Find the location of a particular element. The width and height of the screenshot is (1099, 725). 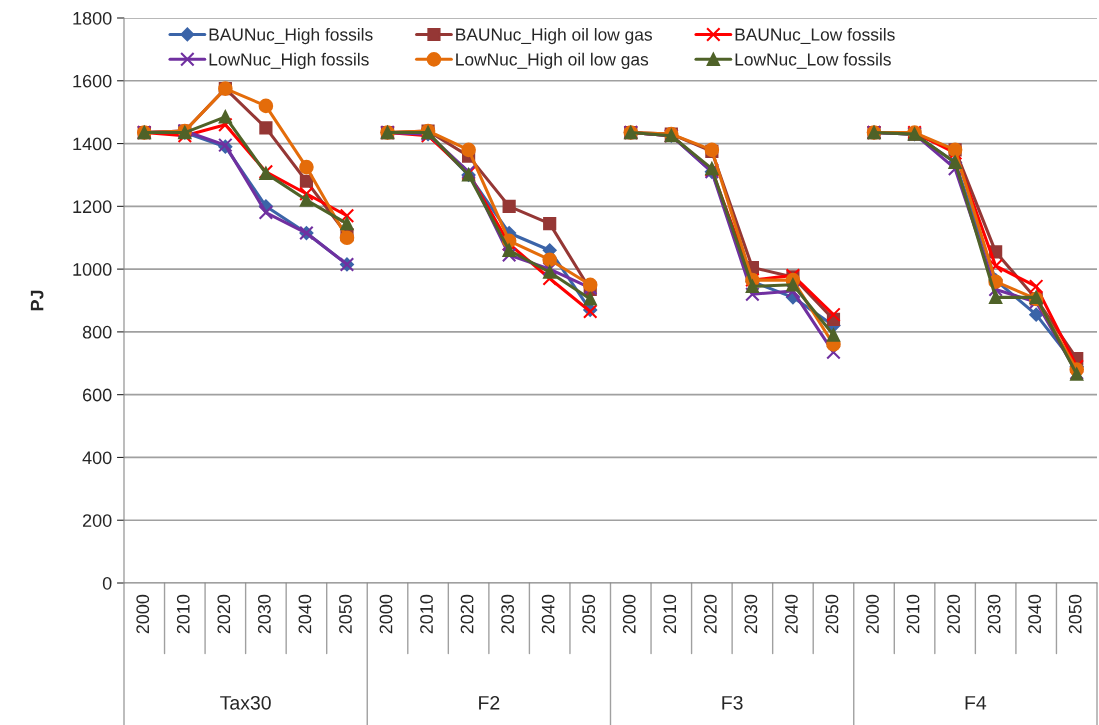

y-tick-label: 600 is located at coordinates (97, 395).